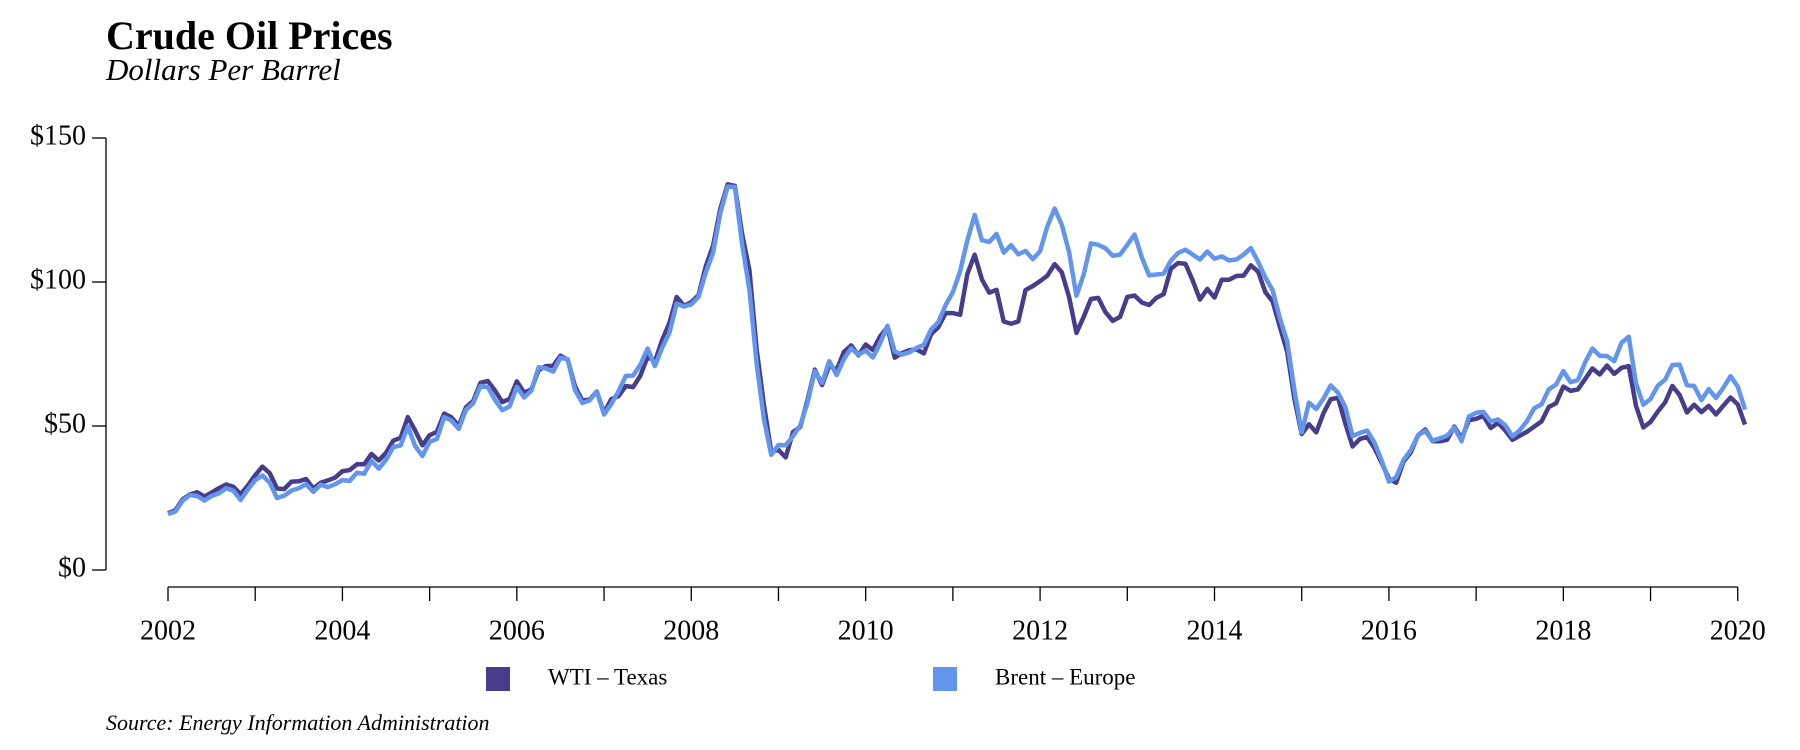  What do you see at coordinates (866, 630) in the screenshot?
I see `x-tick-label: 2010` at bounding box center [866, 630].